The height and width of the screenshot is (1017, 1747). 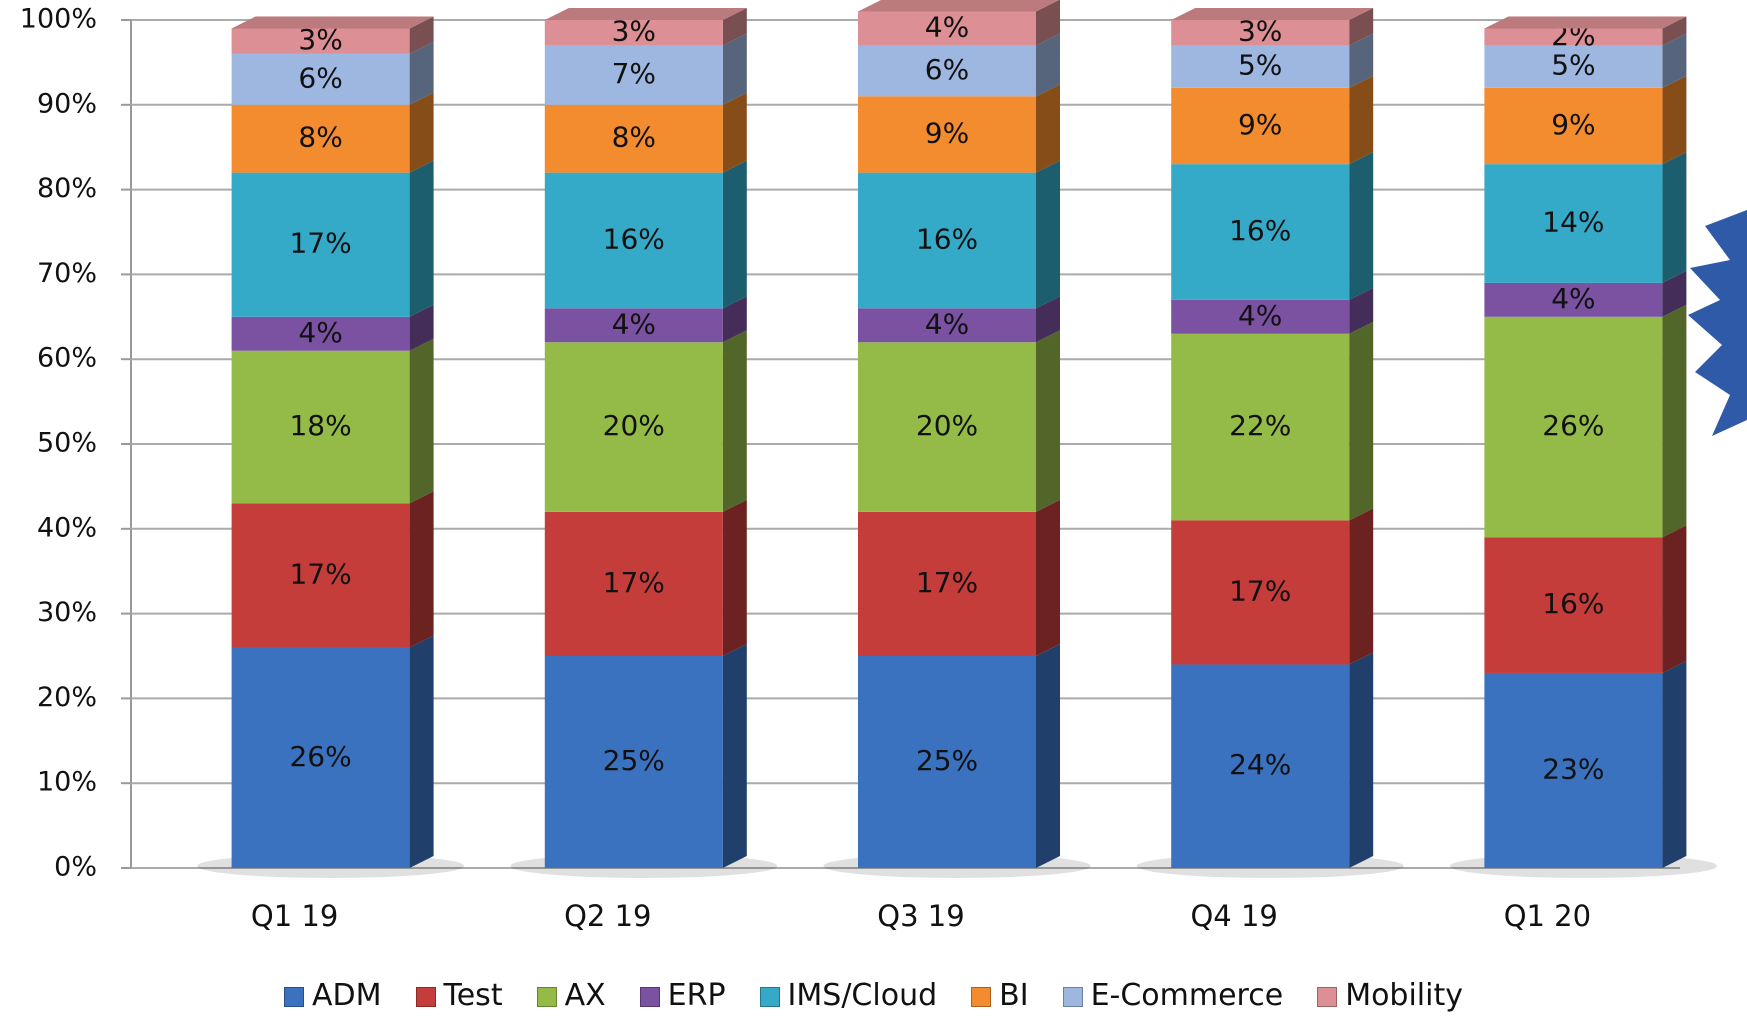 I want to click on legend-item: IMS/Cloud, so click(x=848, y=995).